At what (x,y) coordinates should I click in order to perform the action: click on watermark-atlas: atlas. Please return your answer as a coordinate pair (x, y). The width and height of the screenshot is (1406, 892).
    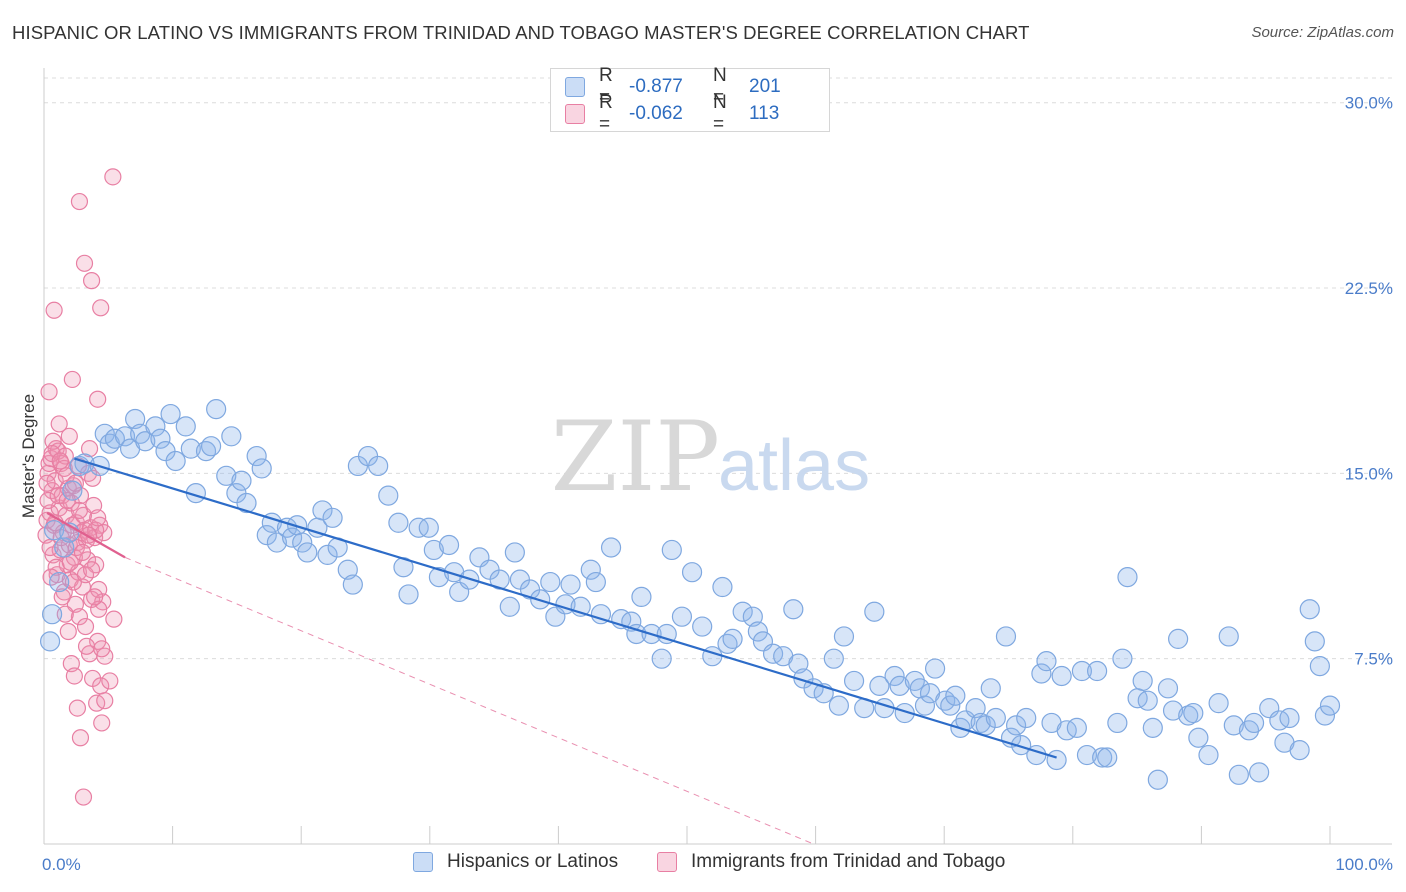
    Looking at the image, I should click on (794, 466).